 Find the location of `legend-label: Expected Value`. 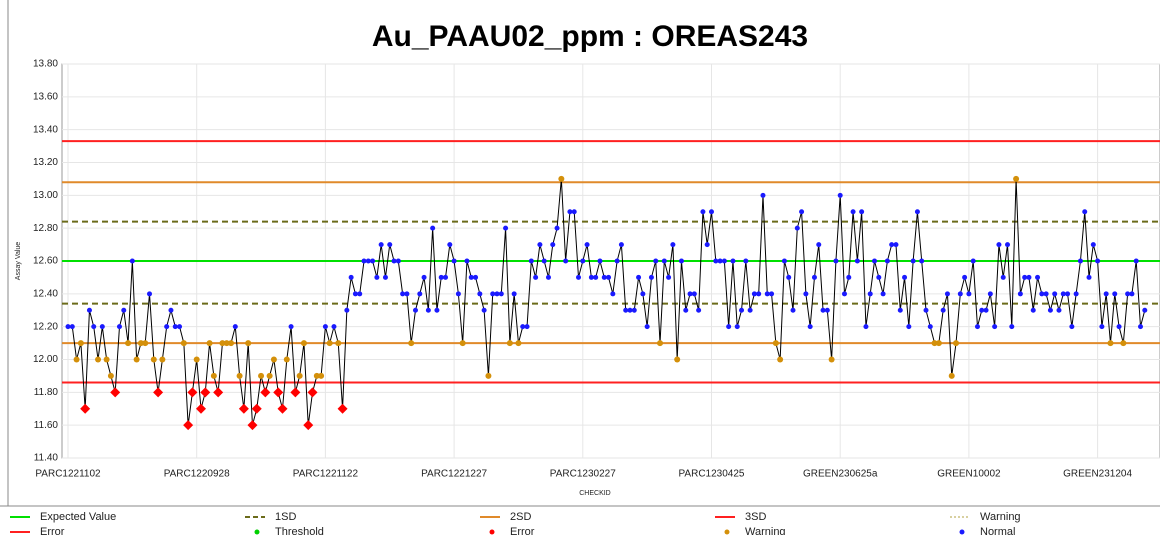

legend-label: Expected Value is located at coordinates (78, 517).